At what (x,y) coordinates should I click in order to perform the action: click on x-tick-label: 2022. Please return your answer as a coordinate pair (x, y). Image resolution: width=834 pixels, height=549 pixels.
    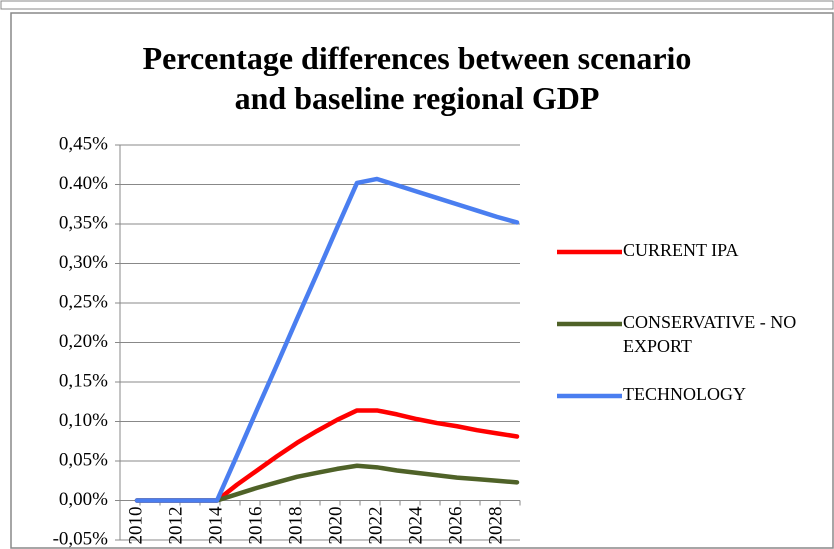
    Looking at the image, I should click on (375, 526).